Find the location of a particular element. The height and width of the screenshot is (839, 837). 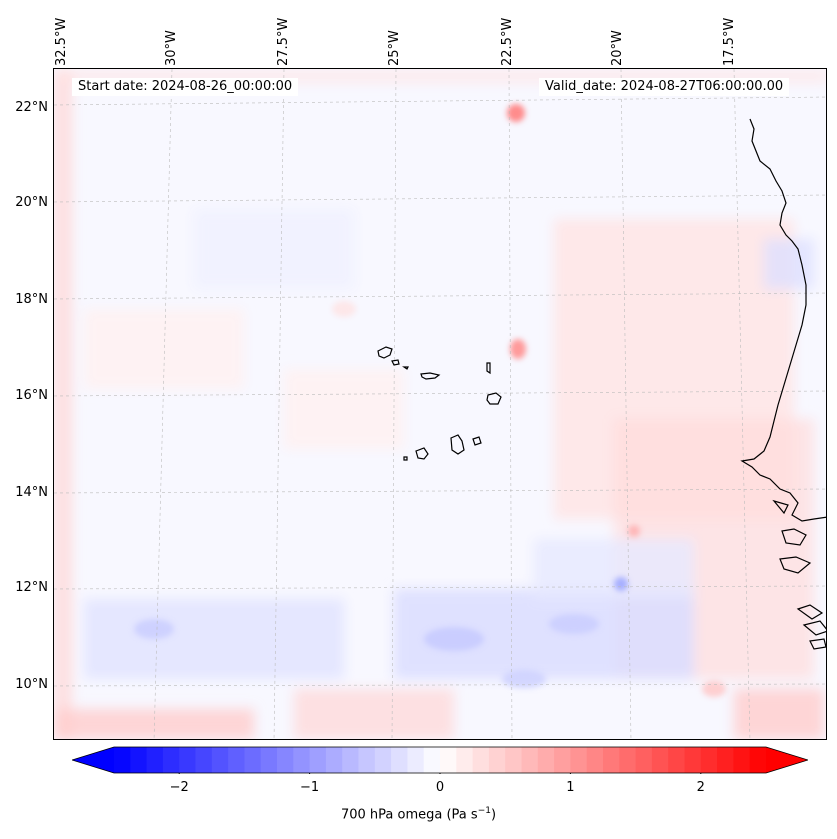

lat-label-22n: 22°N is located at coordinates (31, 107).